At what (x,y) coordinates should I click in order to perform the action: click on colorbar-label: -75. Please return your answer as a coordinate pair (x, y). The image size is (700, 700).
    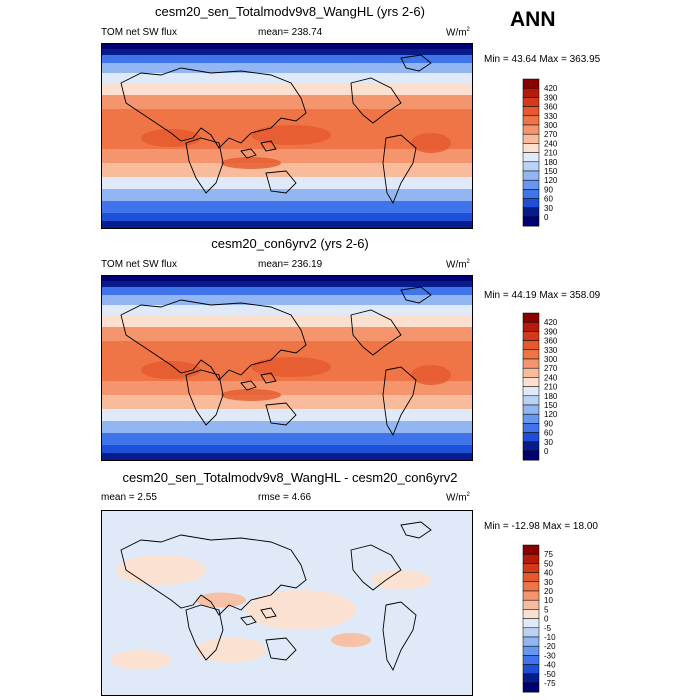
    Looking at the image, I should click on (550, 683).